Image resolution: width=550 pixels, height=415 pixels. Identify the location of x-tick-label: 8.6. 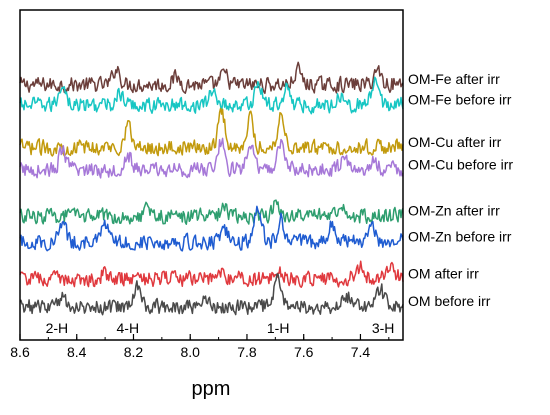
(20, 352).